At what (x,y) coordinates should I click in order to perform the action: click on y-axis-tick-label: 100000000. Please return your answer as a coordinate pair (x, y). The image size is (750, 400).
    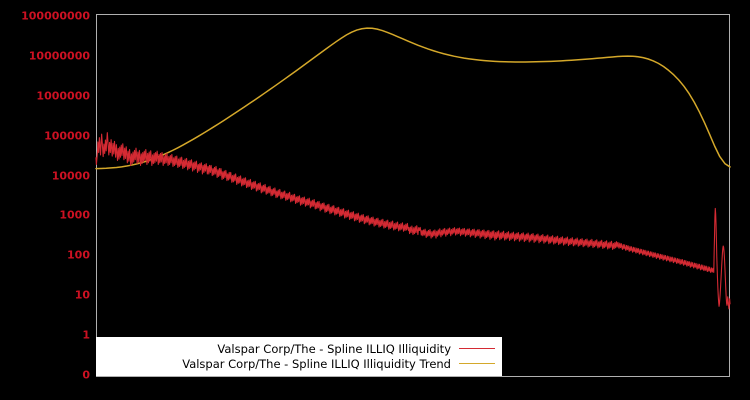
    Looking at the image, I should click on (55, 16).